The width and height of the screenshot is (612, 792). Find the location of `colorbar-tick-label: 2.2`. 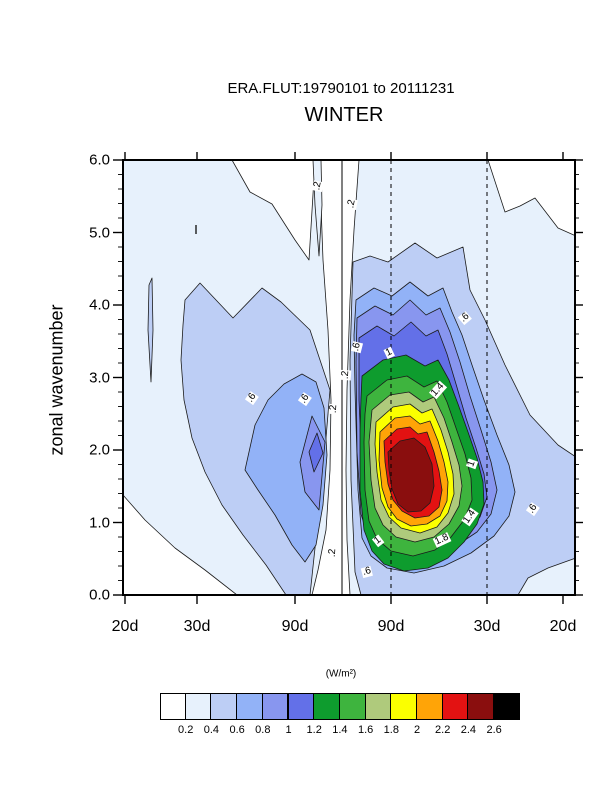

colorbar-tick-label: 2.2 is located at coordinates (443, 730).